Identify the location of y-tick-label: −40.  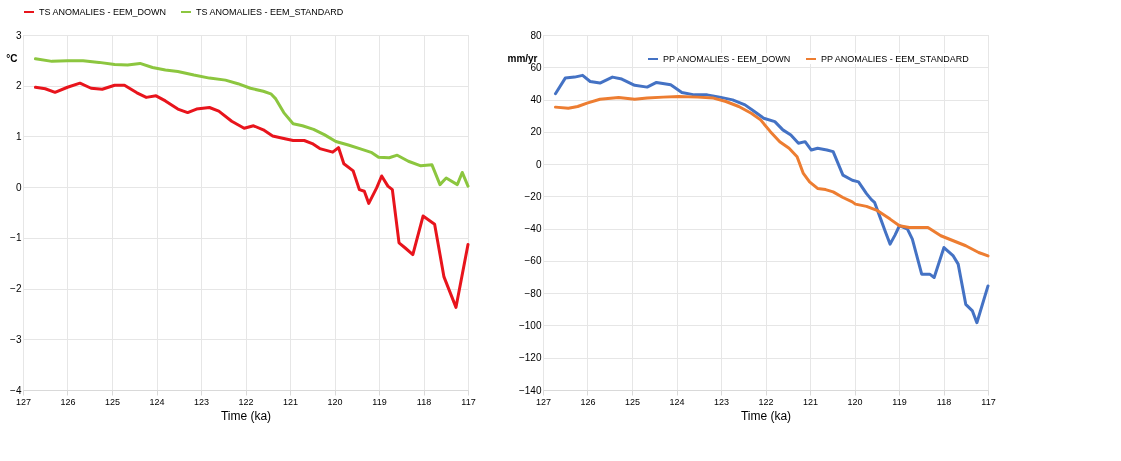
(533, 229).